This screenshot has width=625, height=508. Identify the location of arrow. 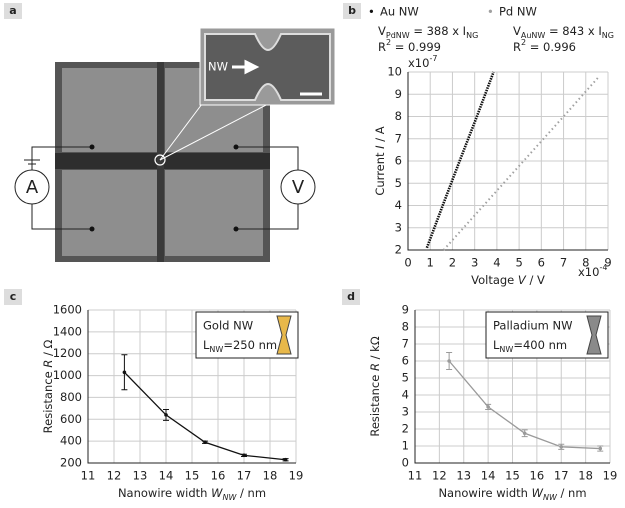
(246, 67).